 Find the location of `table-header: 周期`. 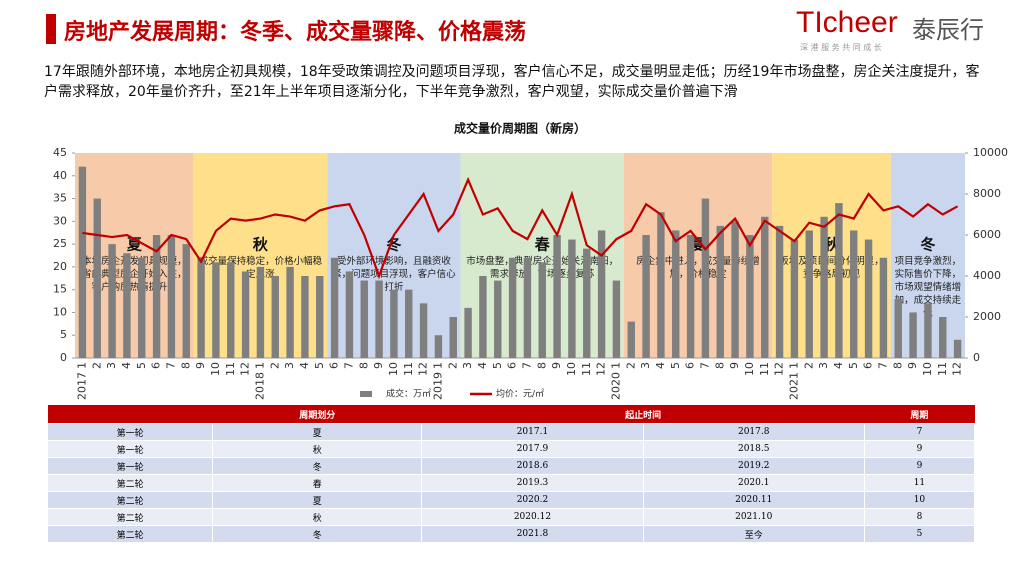

table-header: 周期 is located at coordinates (919, 414).